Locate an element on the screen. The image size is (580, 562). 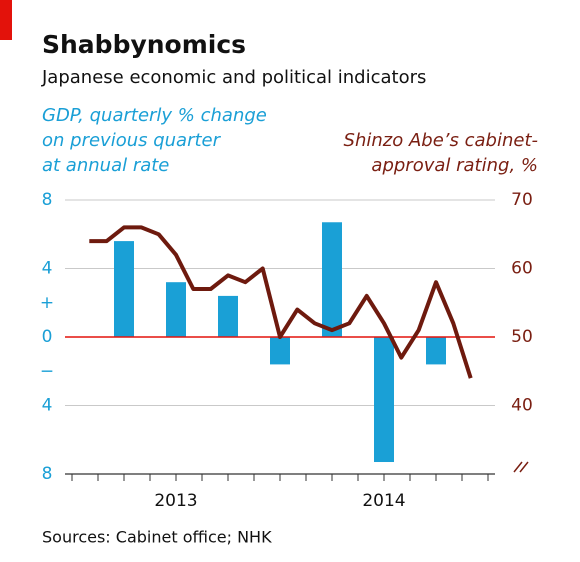
chart-title: Shabbynomics is located at coordinates (144, 44).